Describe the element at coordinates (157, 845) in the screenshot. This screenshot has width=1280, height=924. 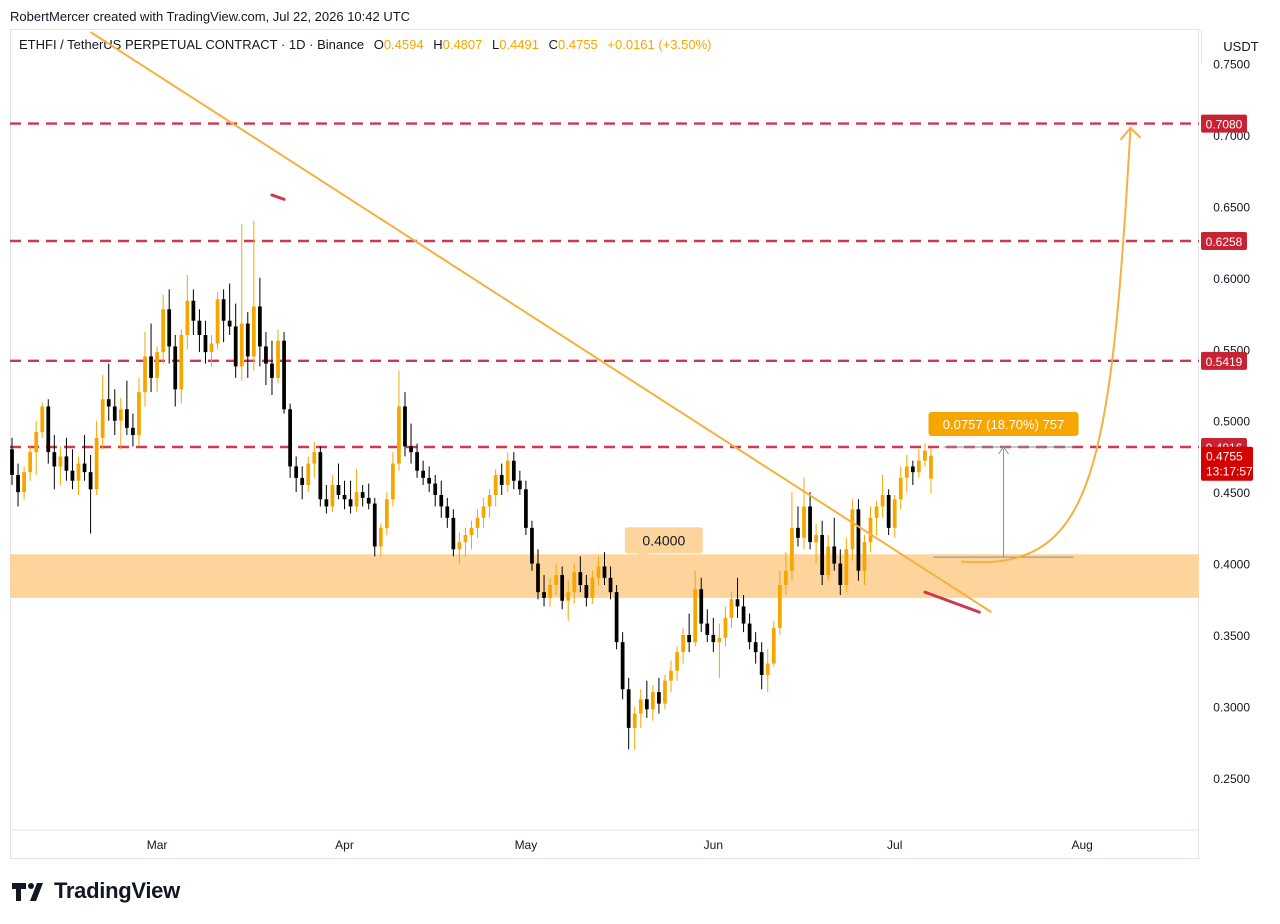
I see `x-axis-tick-label: Mar` at that location.